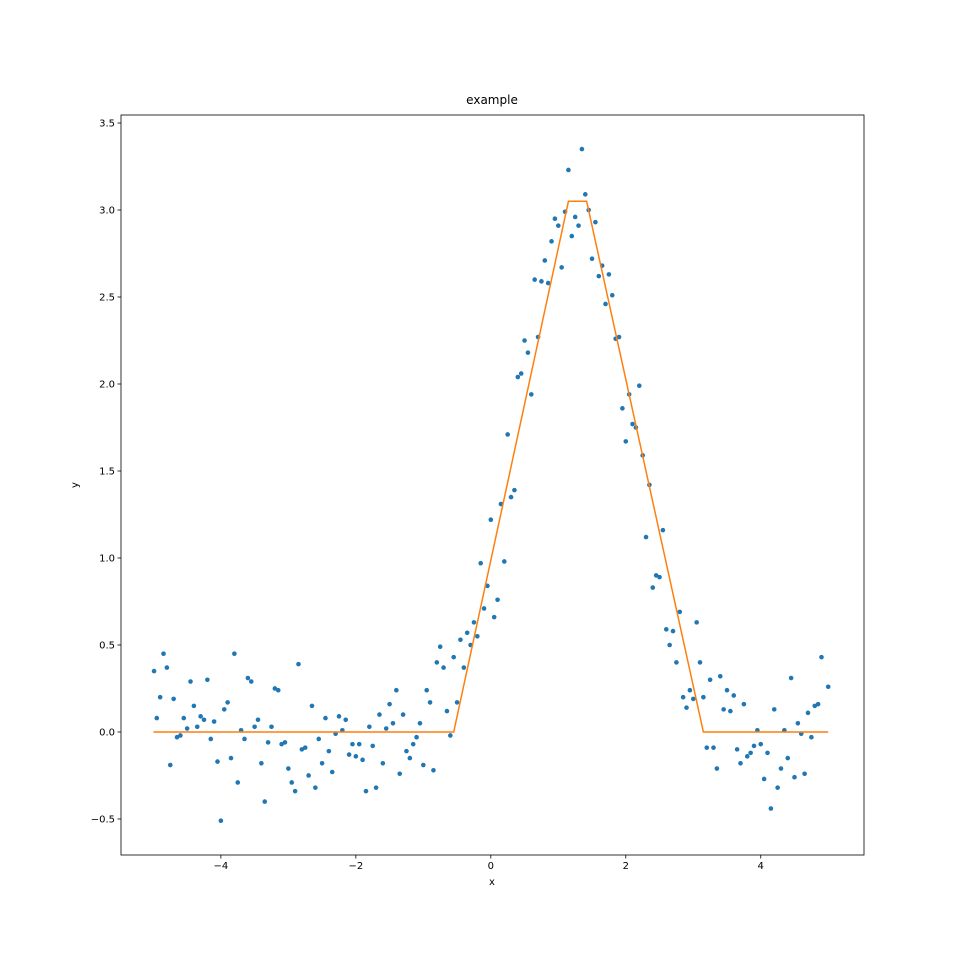 The height and width of the screenshot is (960, 960). Describe the element at coordinates (107, 471) in the screenshot. I see `y-tick-label: 1.5` at that location.